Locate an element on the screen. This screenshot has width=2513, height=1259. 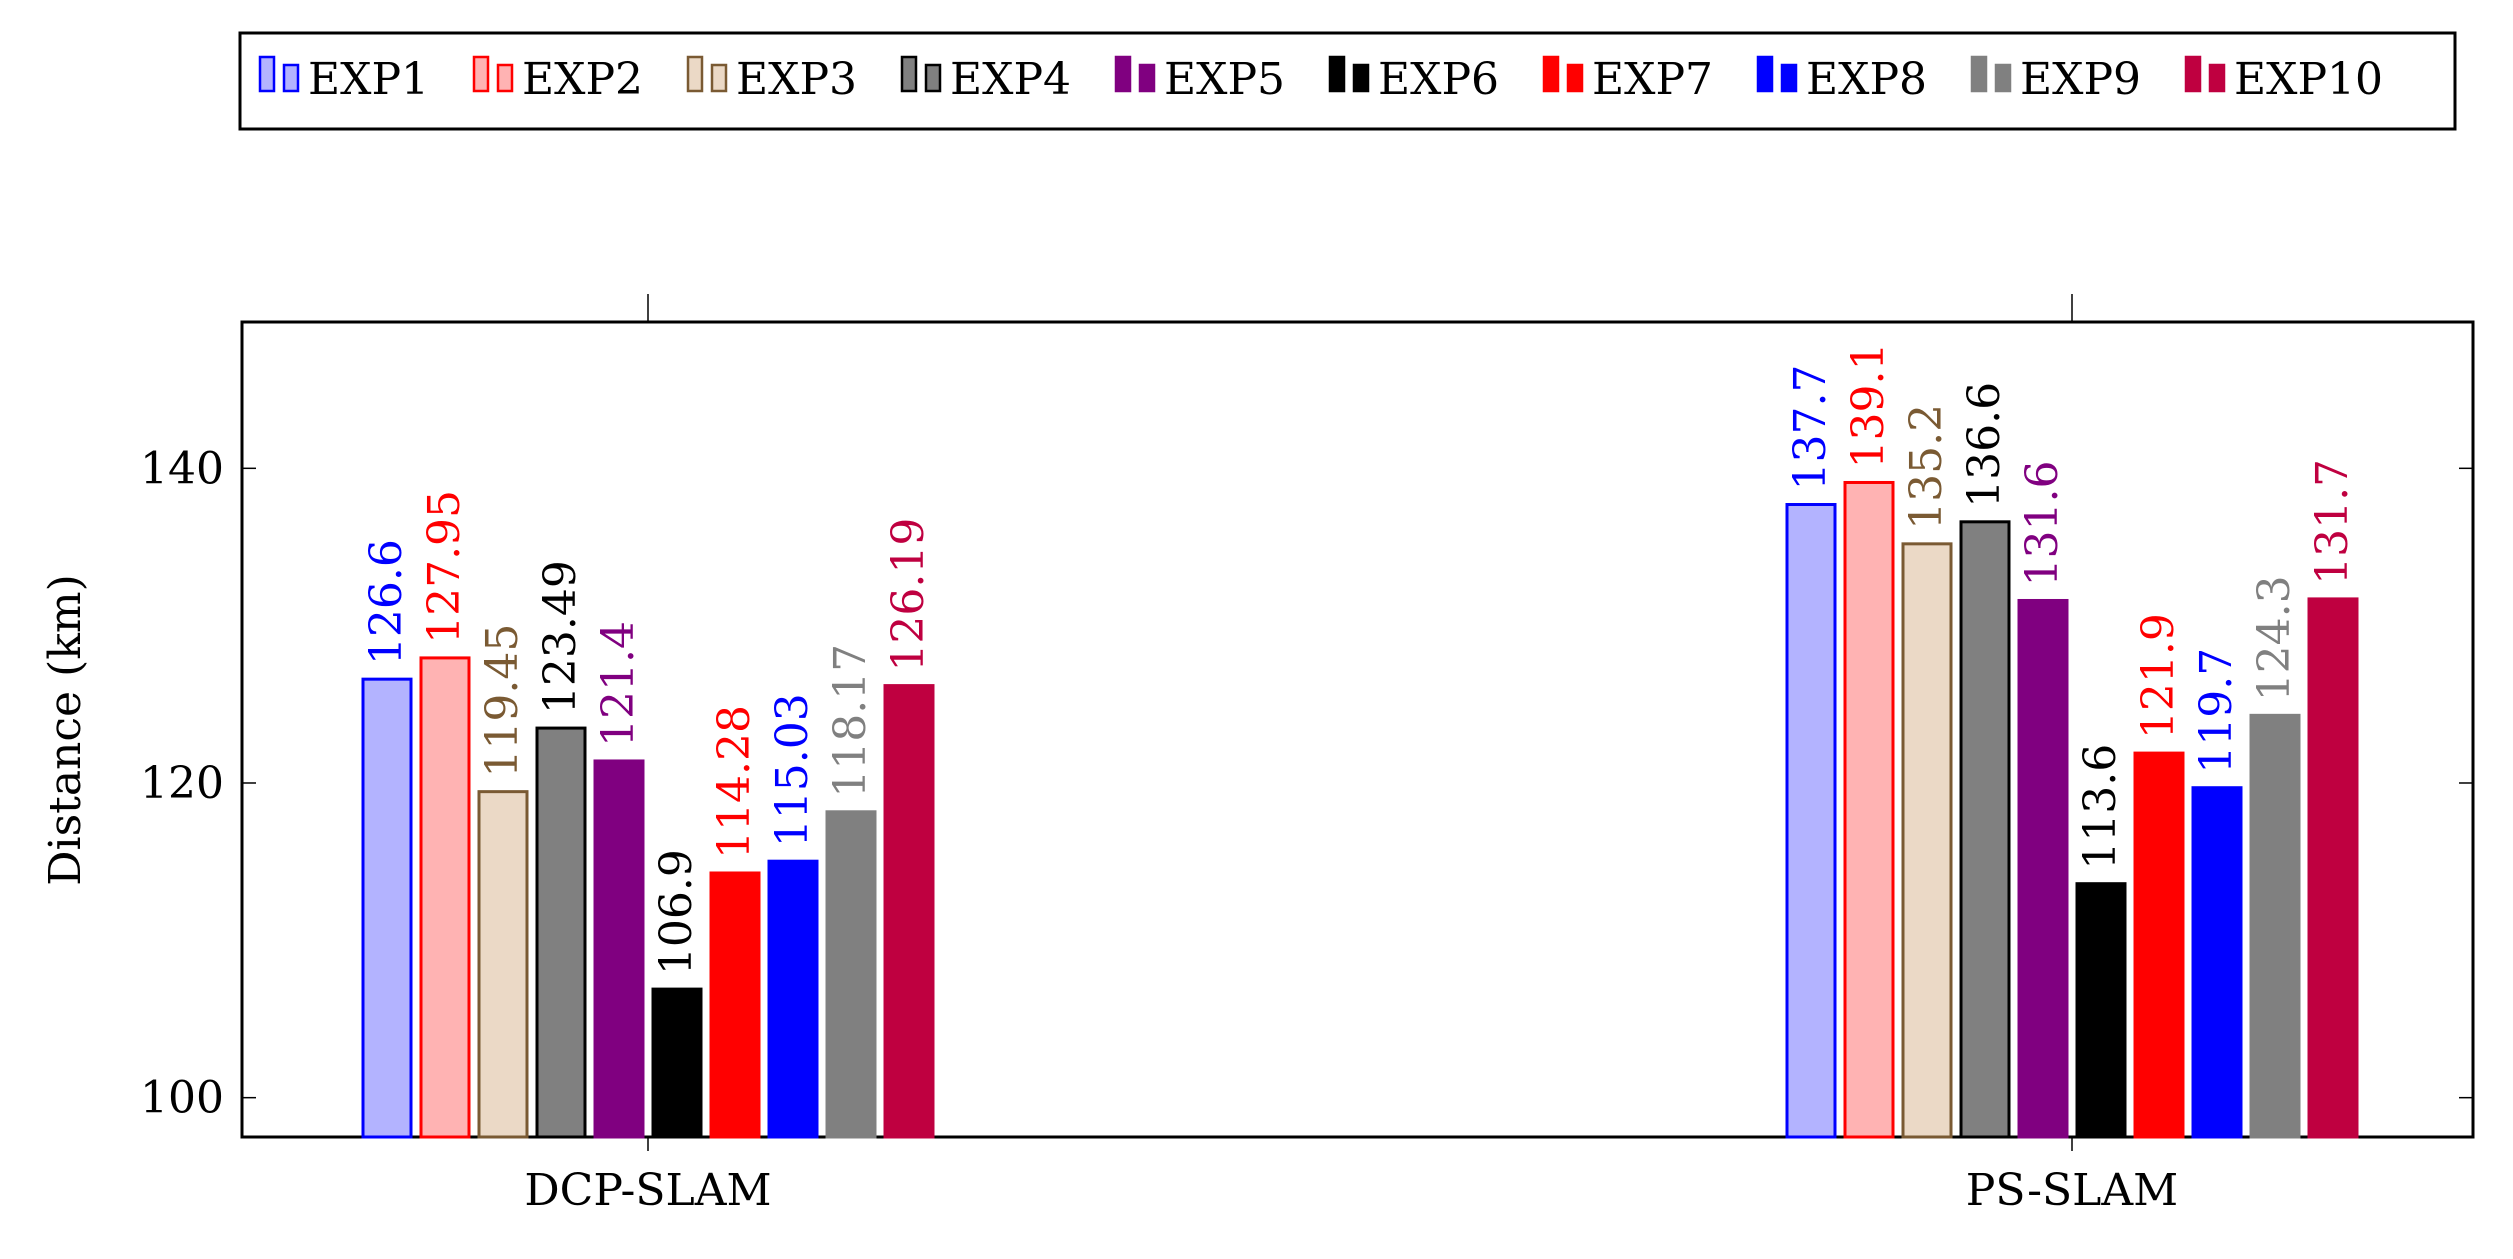
legend-label: EXP2 is located at coordinates (582, 79).